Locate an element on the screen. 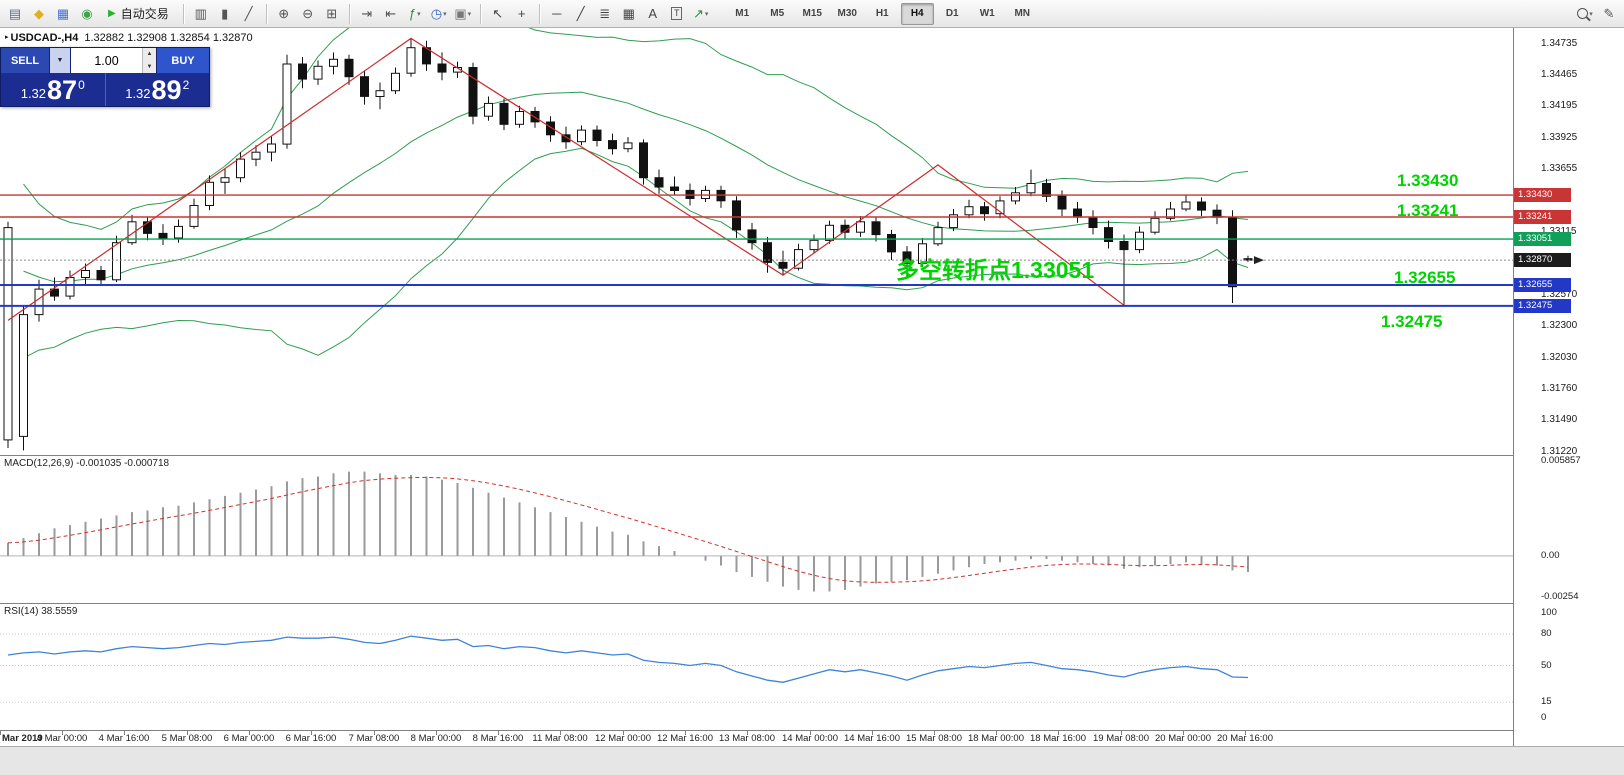  templates-icon-glyph: ▣ is located at coordinates (460, 13).